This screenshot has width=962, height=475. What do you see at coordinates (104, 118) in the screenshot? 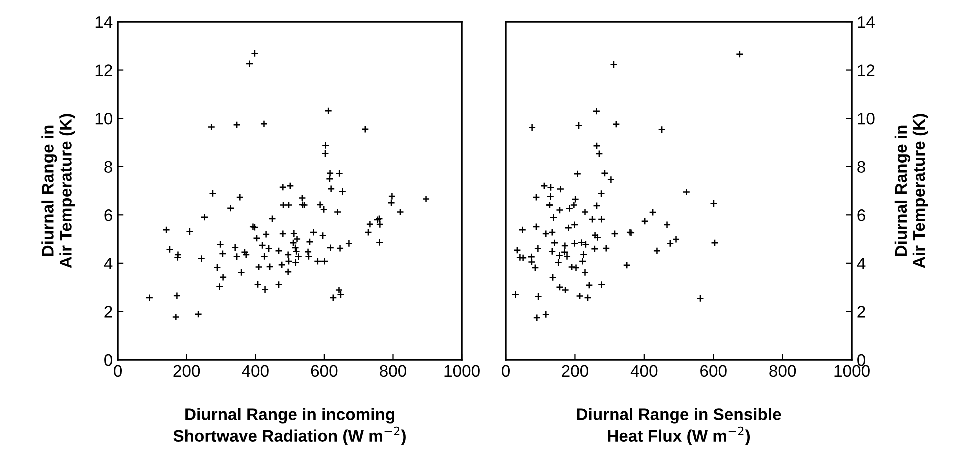
I see `y-tick-label: 10` at bounding box center [104, 118].